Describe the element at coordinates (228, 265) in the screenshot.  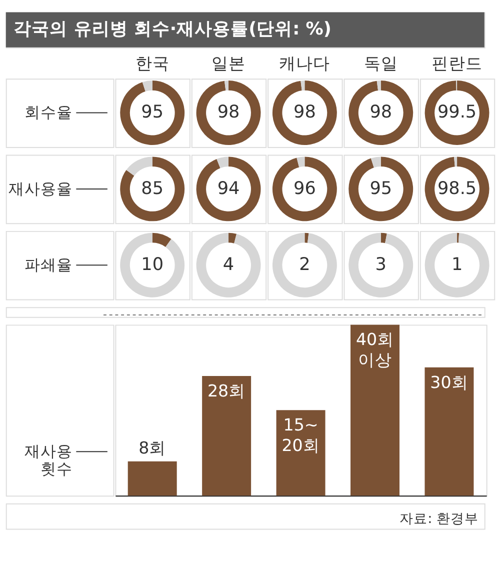
I see `data-label: 4` at that location.